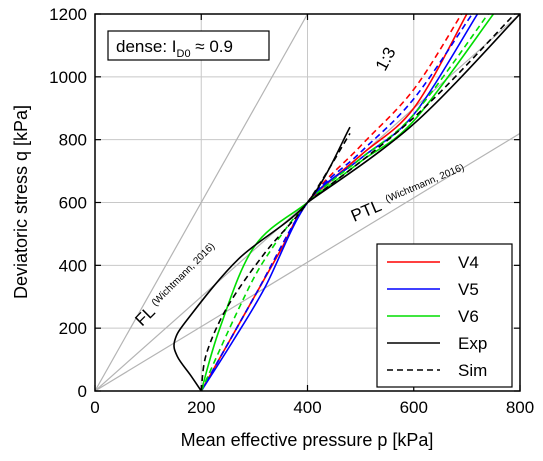  Describe the element at coordinates (21, 202) in the screenshot. I see `y-axis-label: Deviatoric stress q [kPa]` at that location.